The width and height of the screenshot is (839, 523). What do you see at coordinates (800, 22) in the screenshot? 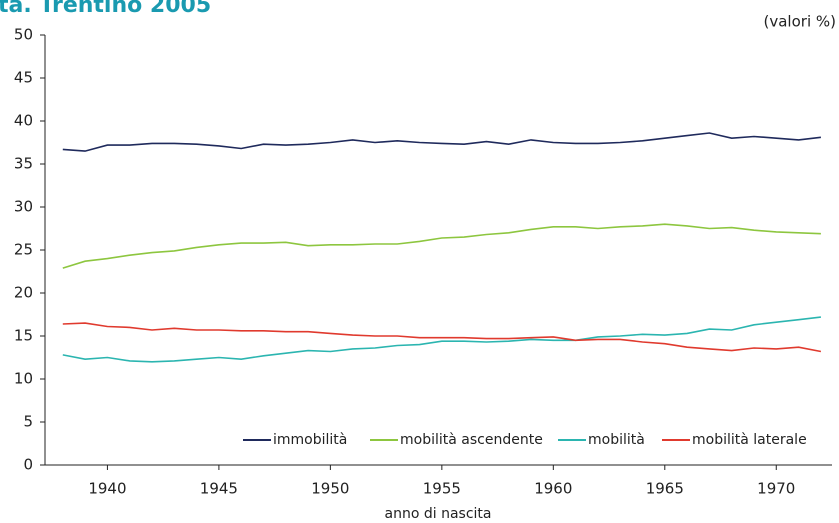
I see `unit-note: (valori %)` at bounding box center [800, 22].